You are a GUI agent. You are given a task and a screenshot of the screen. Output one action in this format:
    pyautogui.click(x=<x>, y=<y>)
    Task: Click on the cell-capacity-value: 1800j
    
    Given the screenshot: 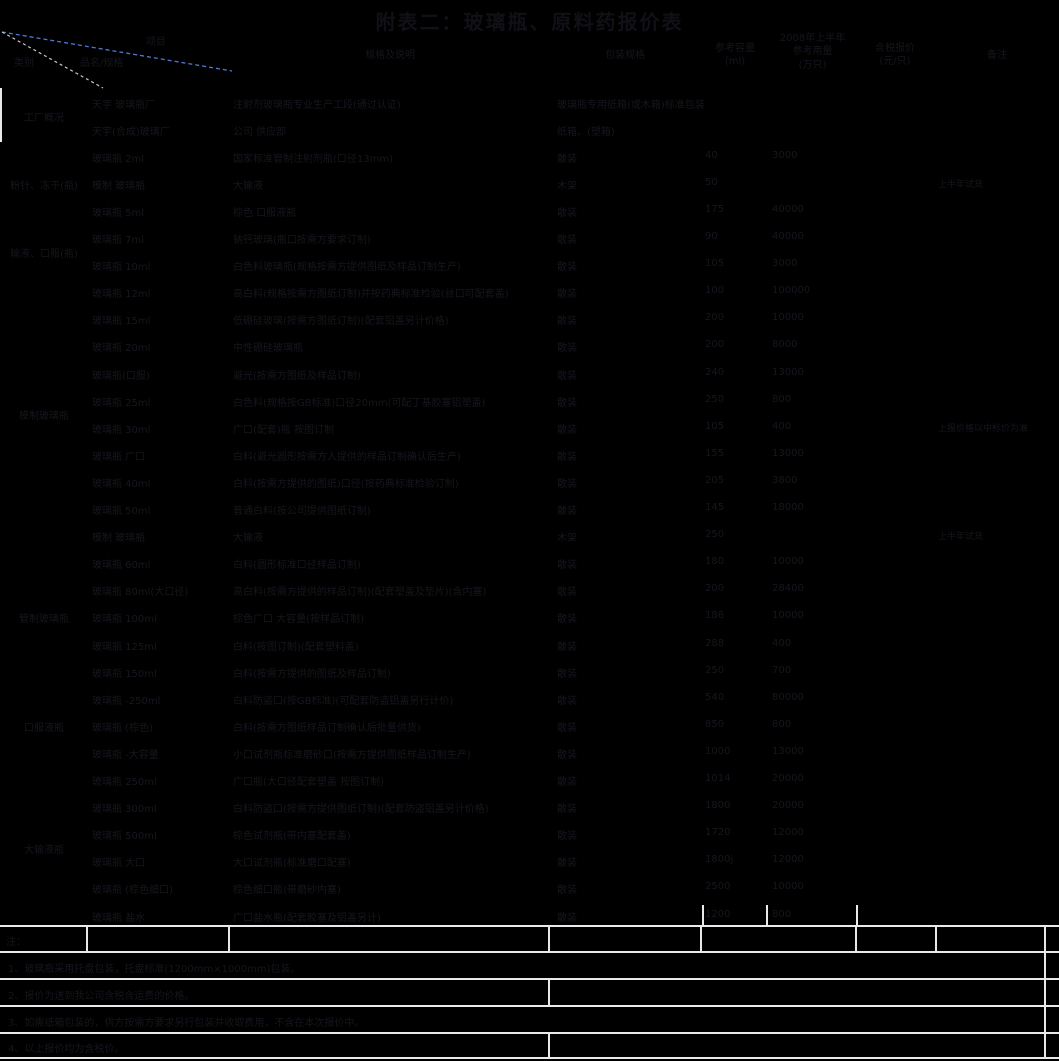 What is the action you would take?
    pyautogui.click(x=719, y=860)
    